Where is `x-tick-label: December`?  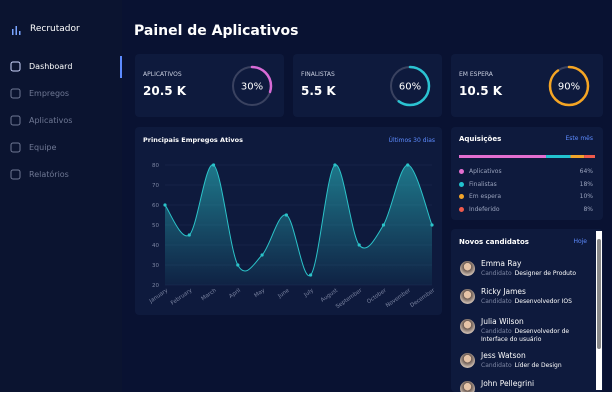 x-tick-label: December is located at coordinates (422, 298).